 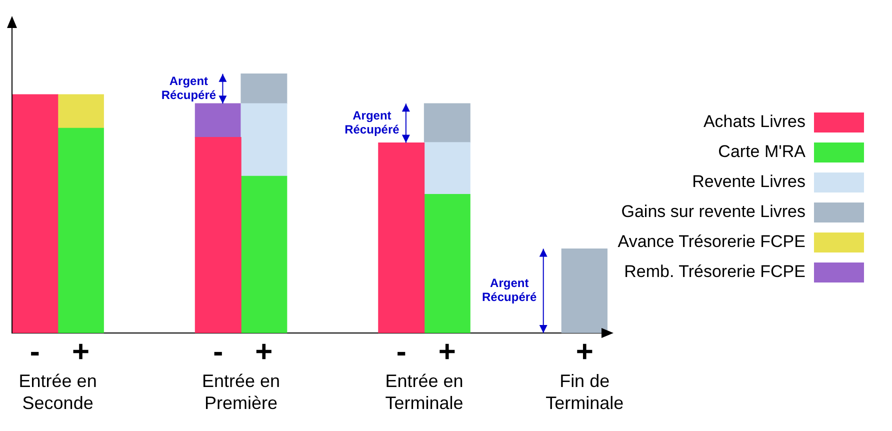 I want to click on text: Entrée en Première, so click(x=241, y=391).